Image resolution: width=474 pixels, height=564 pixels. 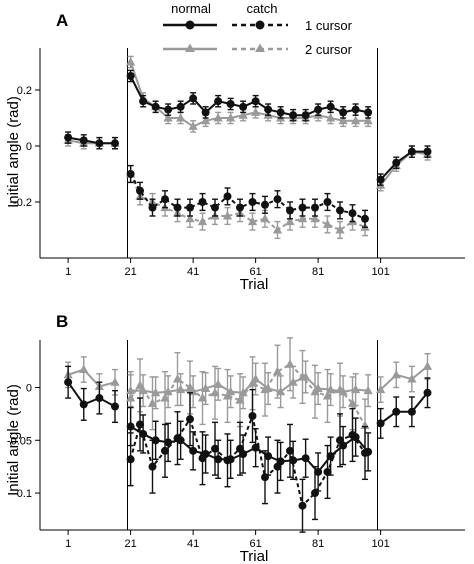 What do you see at coordinates (260, 25) in the screenshot?
I see `legend-catch-1-cursor-sample` at bounding box center [260, 25].